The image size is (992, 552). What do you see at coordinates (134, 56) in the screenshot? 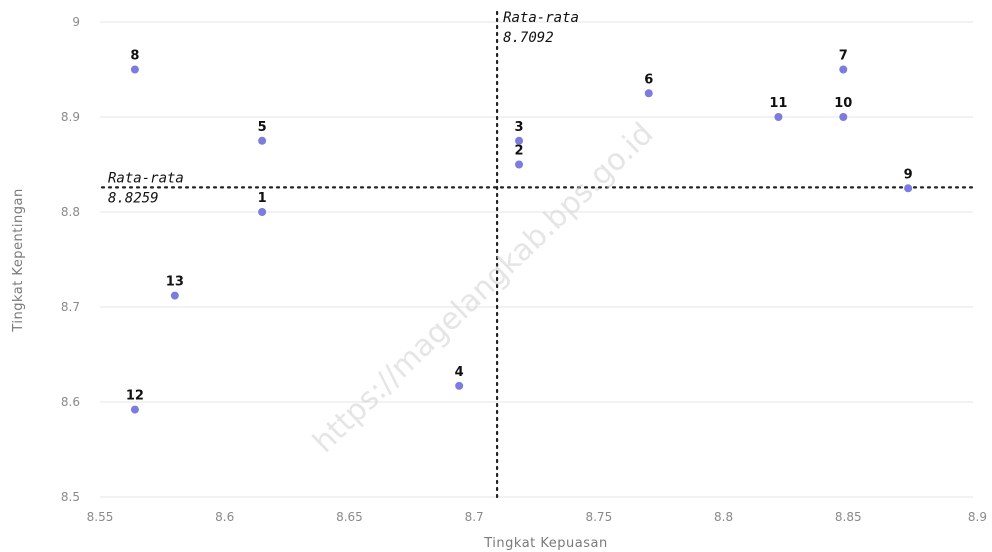
I see `point-label: 8` at bounding box center [134, 56].